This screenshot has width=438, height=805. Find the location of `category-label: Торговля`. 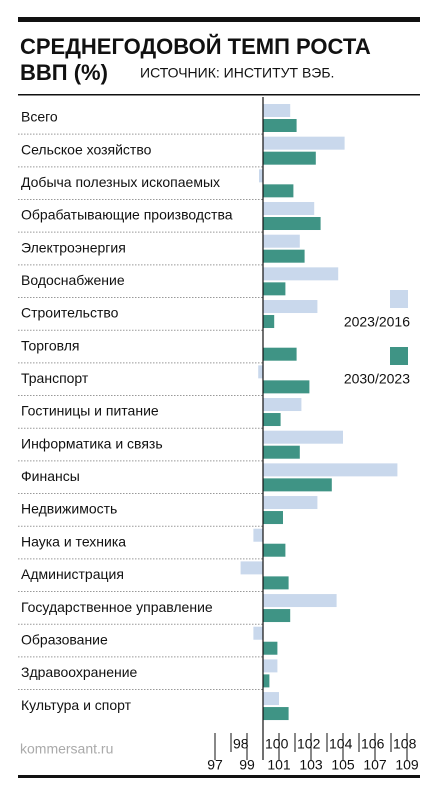

category-label: Торговля is located at coordinates (50, 345).